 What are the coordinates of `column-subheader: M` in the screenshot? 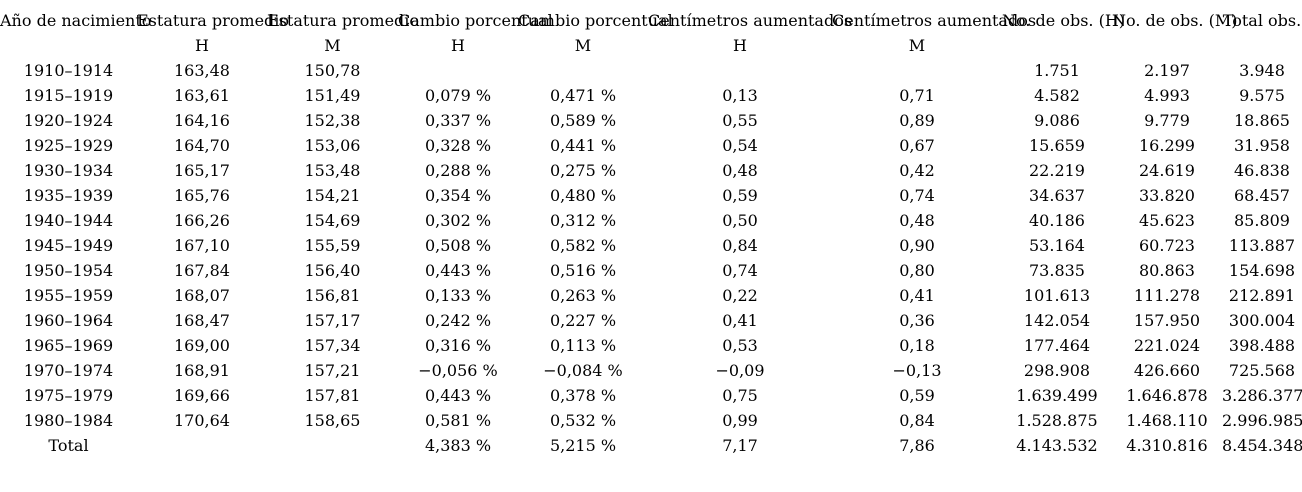 It's located at (332, 45).